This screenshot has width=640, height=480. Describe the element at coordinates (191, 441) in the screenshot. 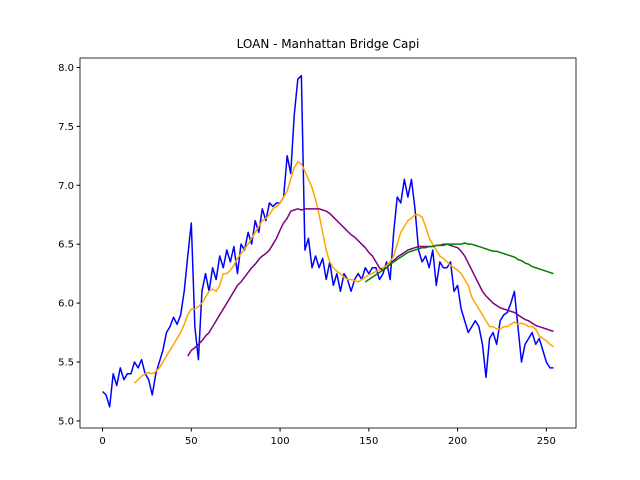

I see `x-tick-label: 50` at that location.